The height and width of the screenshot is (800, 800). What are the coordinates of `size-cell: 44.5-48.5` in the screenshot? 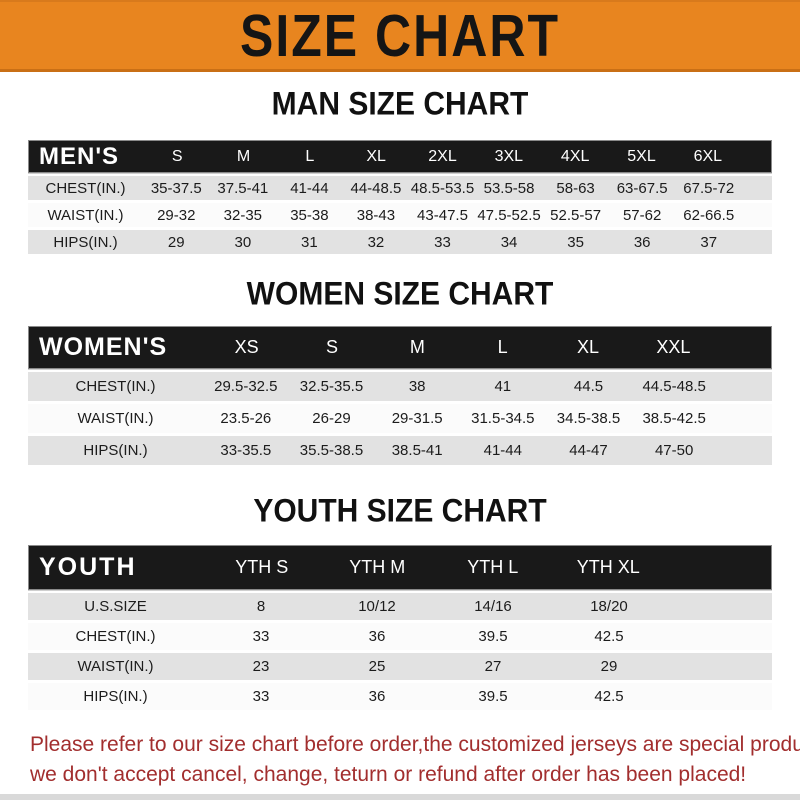 It's located at (674, 386).